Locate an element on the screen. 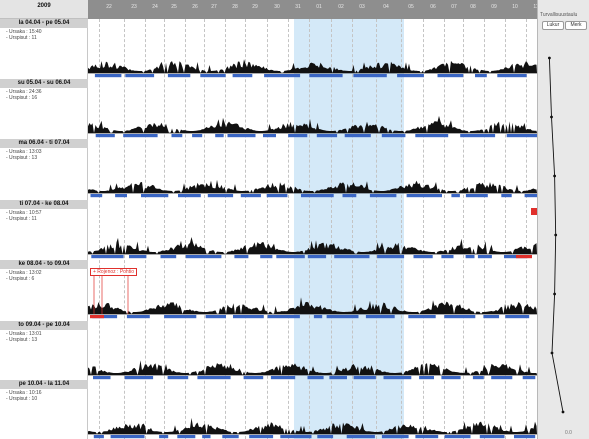 This screenshot has height=439, width=589. day-label: 24 is located at coordinates (155, 7).